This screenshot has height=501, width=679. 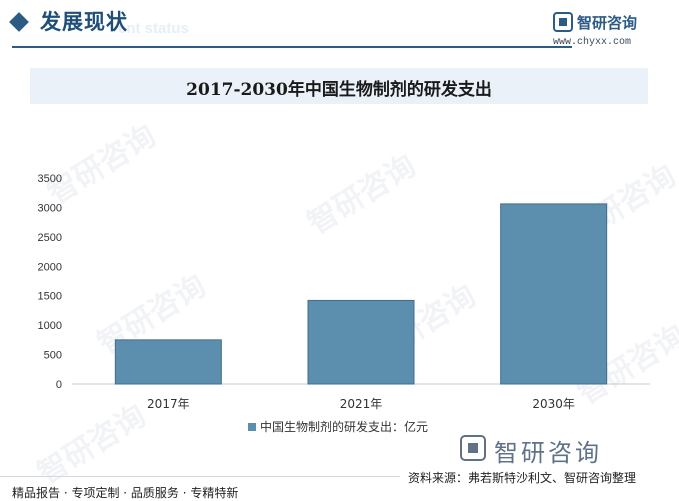 What do you see at coordinates (200, 476) in the screenshot?
I see `footer-divider` at bounding box center [200, 476].